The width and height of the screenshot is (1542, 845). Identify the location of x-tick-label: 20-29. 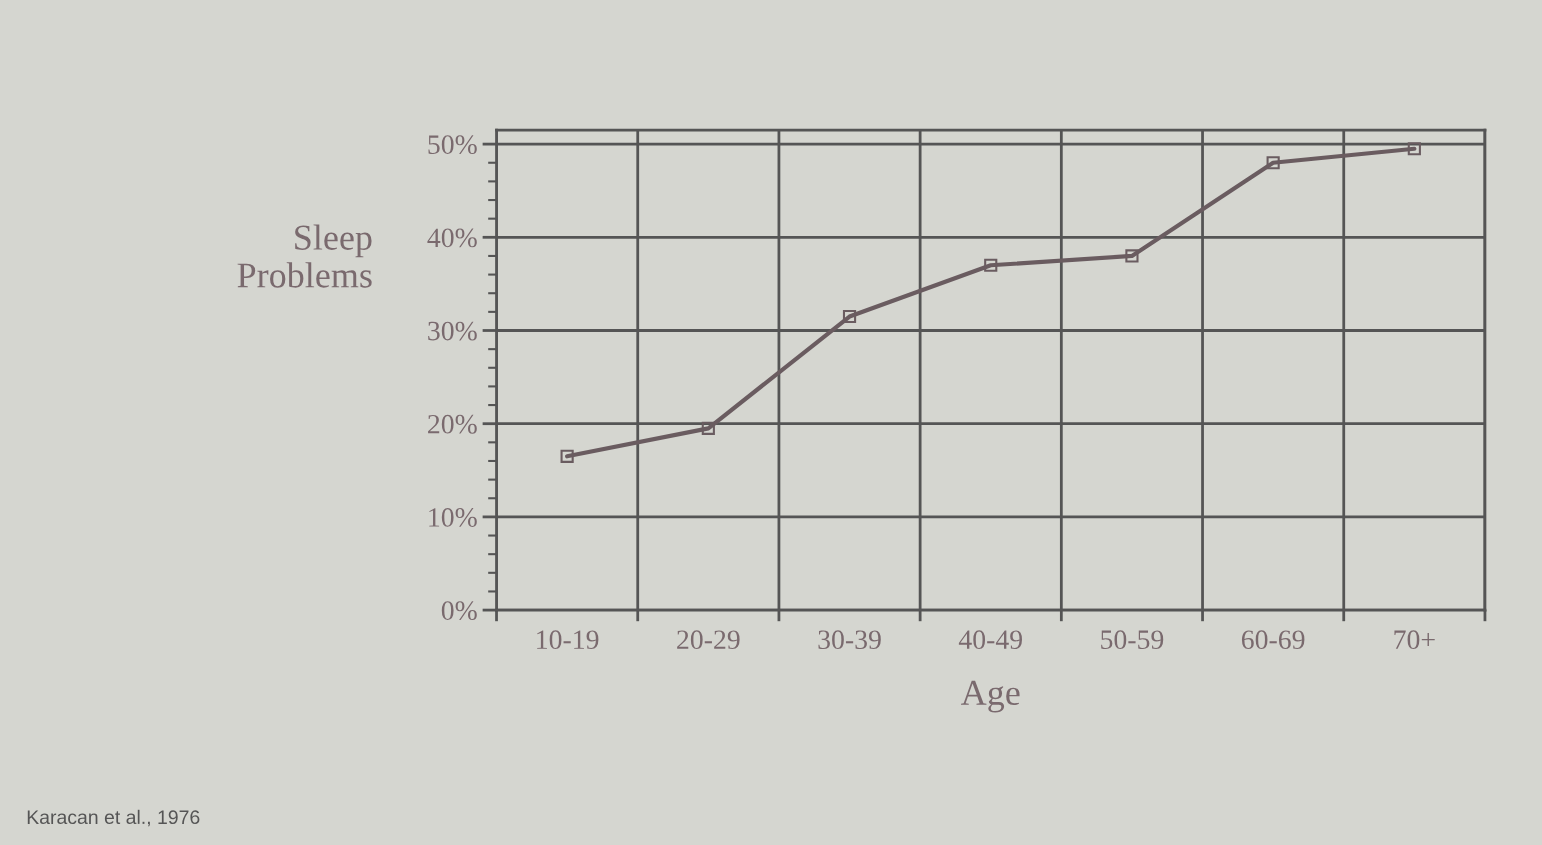
(708, 640).